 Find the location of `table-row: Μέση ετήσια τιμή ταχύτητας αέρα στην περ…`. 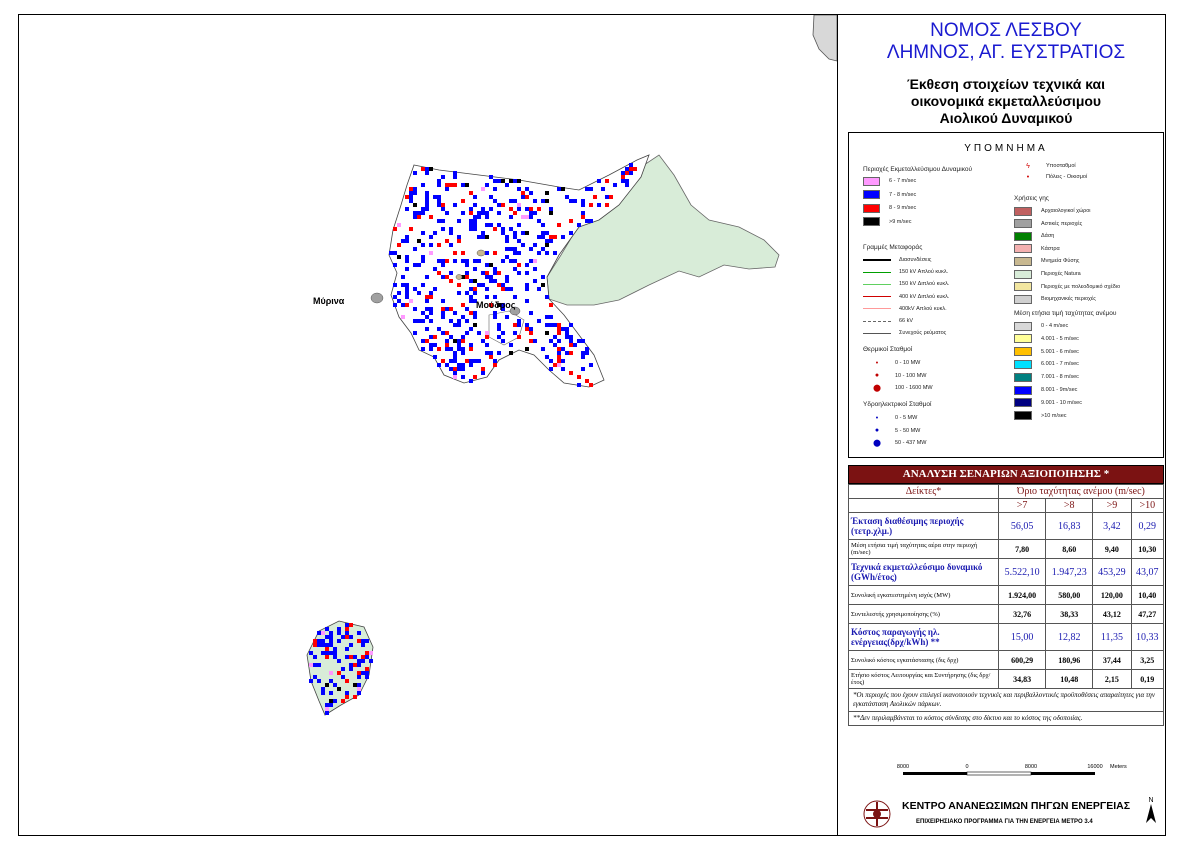

table-row: Μέση ετήσια τιμή ταχύτητας αέρα στην περ… is located at coordinates (1006, 549).